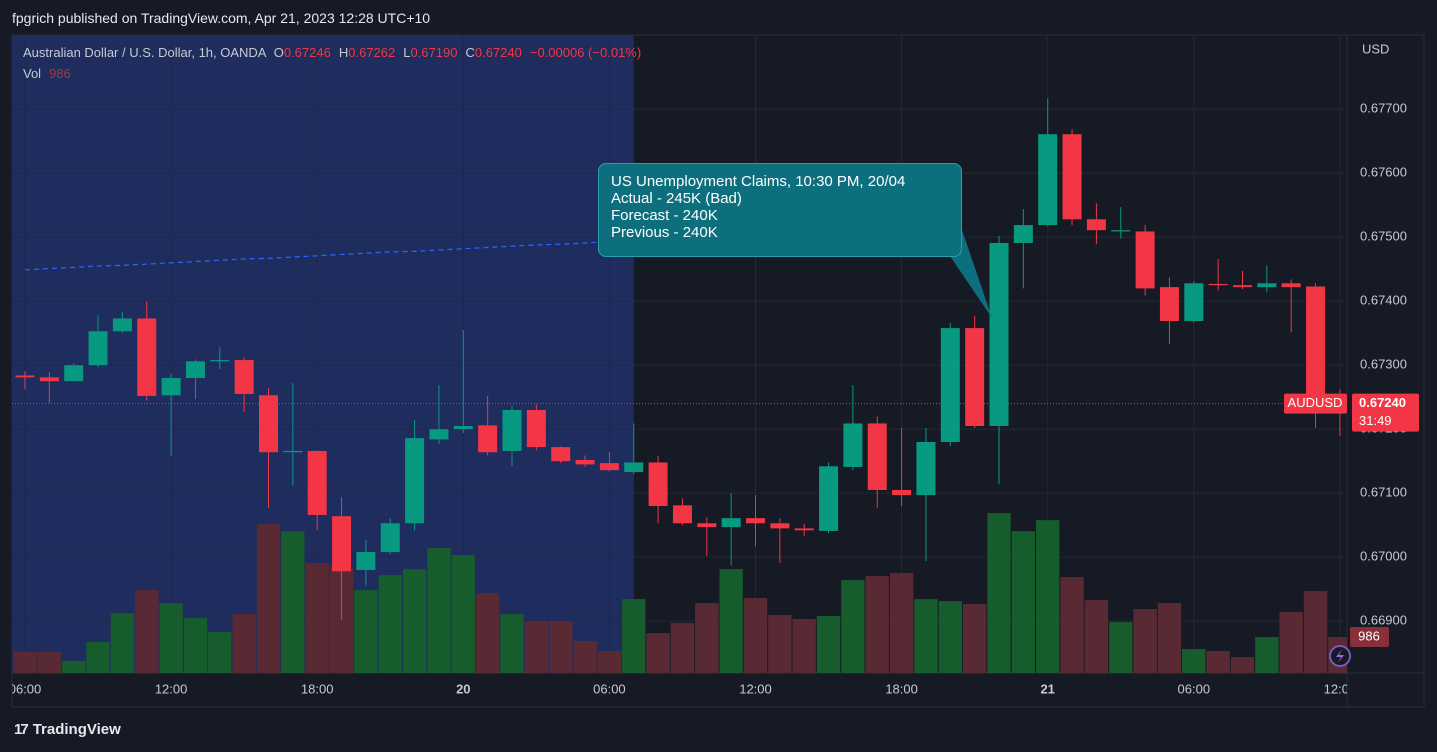 Image resolution: width=1437 pixels, height=752 pixels. Describe the element at coordinates (60, 73) in the screenshot. I see `vol-value: 986` at that location.